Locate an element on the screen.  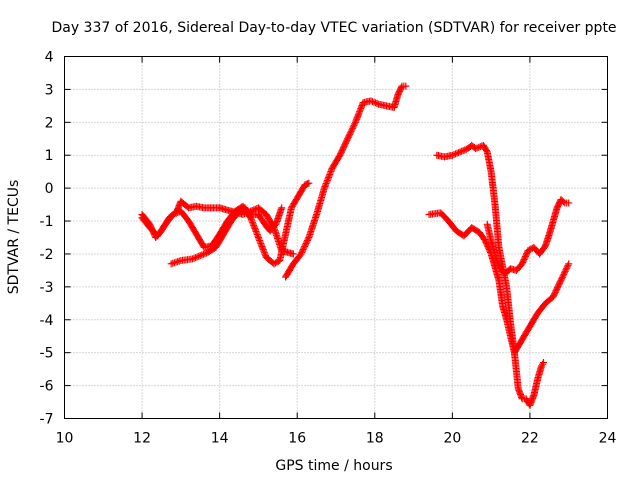
x-axis-label: GPS time / hours is located at coordinates (333, 466).